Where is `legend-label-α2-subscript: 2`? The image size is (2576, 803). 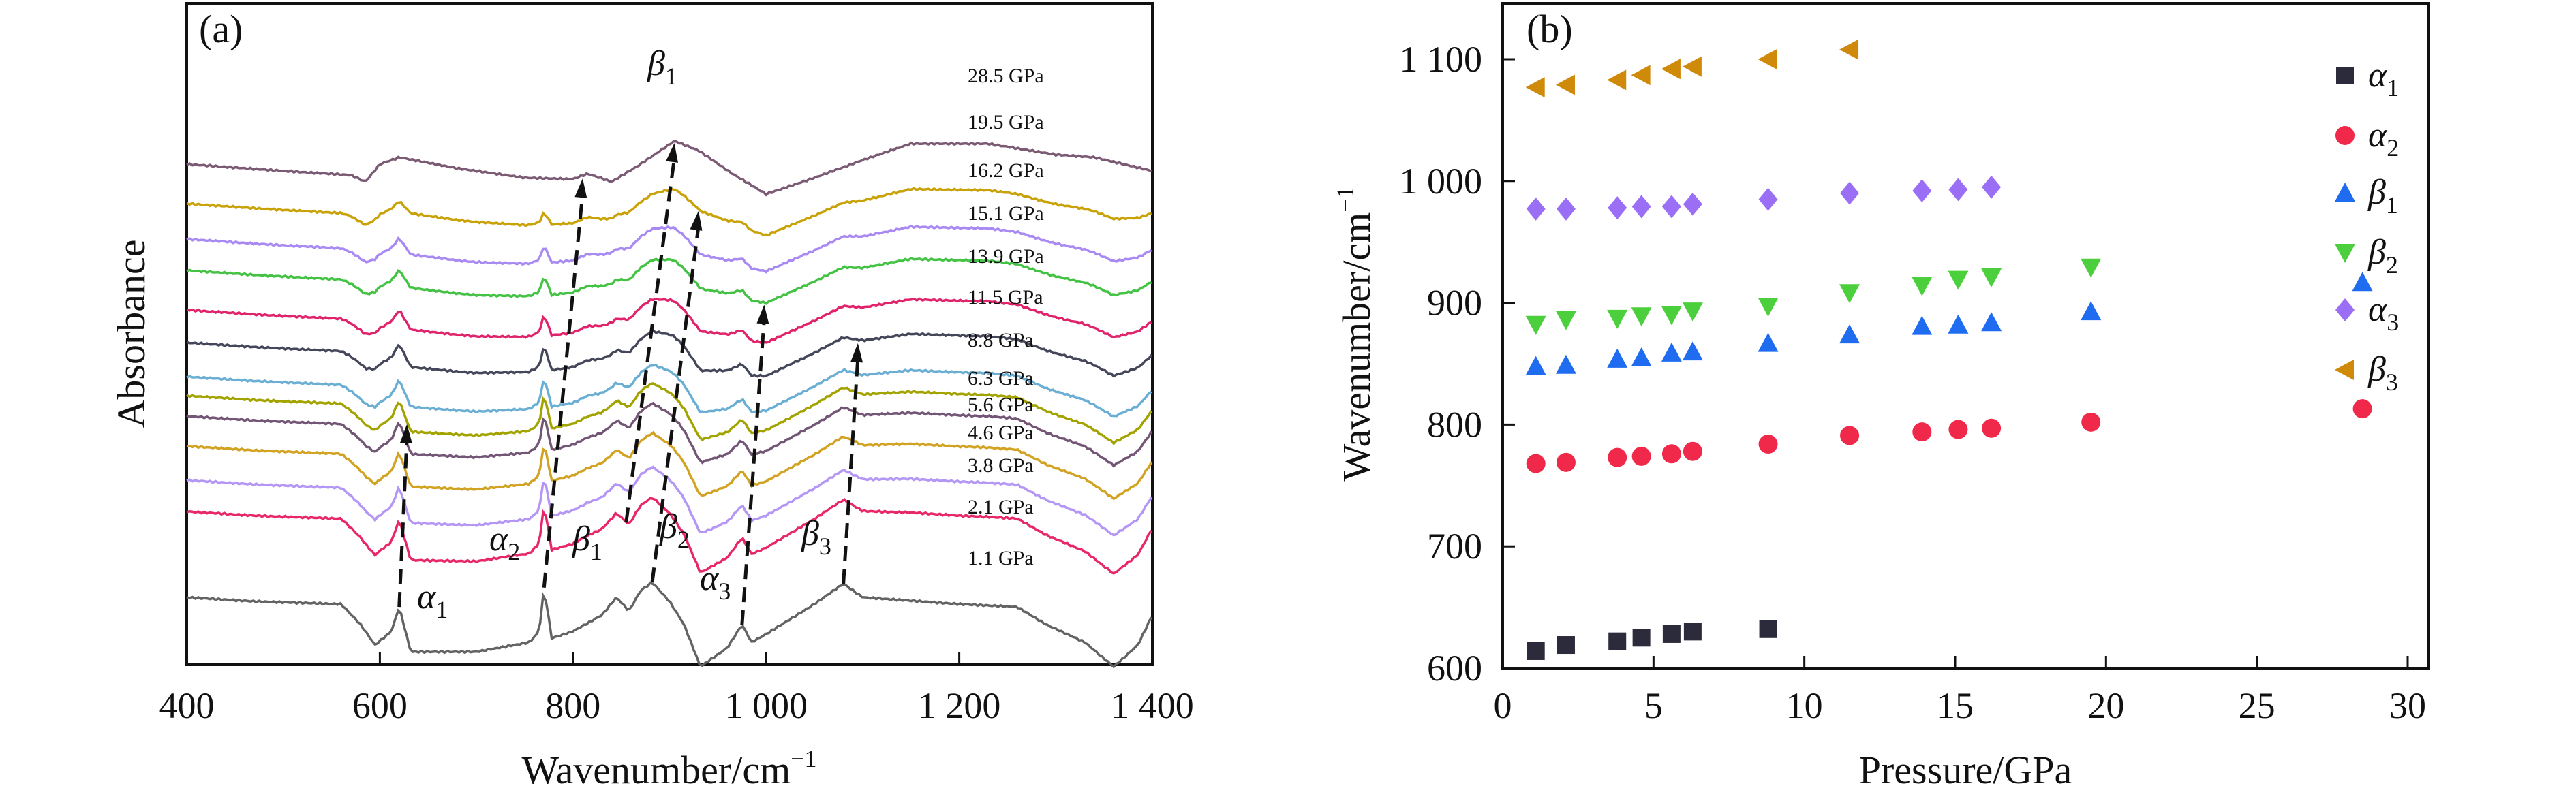 legend-label-α2-subscript: 2 is located at coordinates (2393, 147).